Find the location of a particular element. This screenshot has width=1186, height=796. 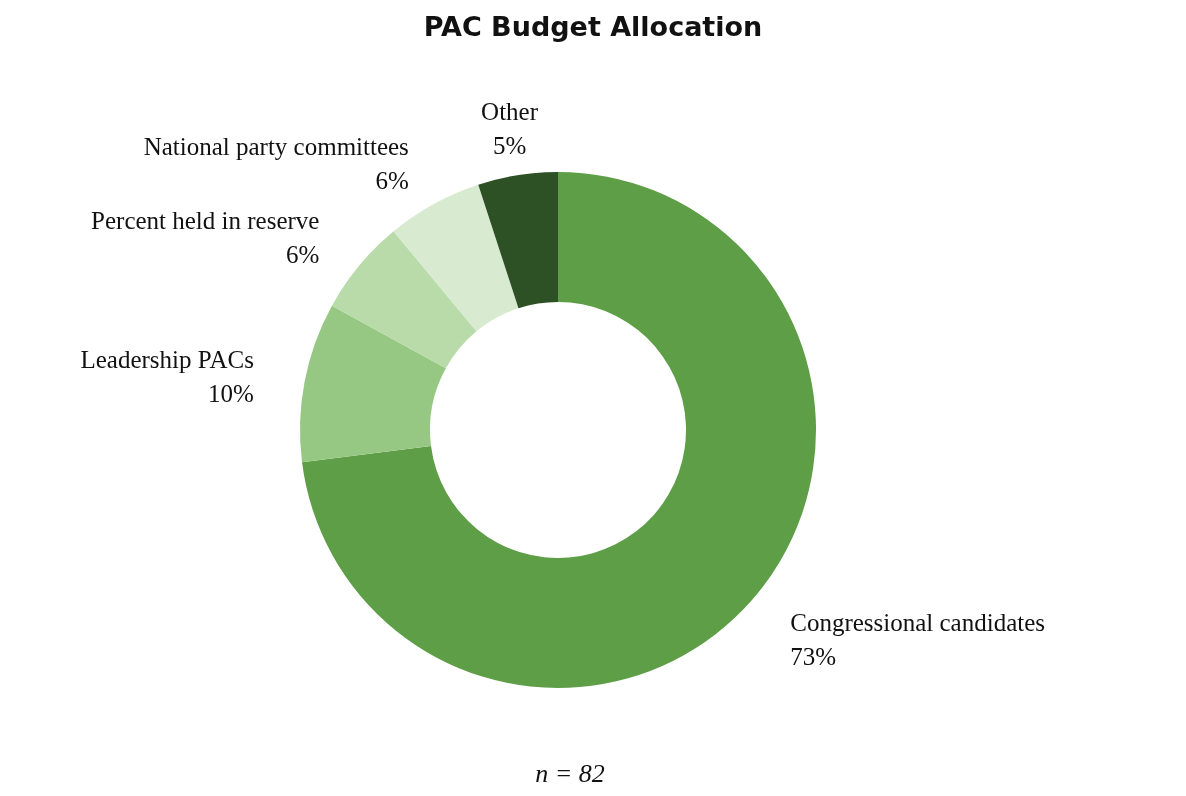

text: n = 82 is located at coordinates (570, 773).